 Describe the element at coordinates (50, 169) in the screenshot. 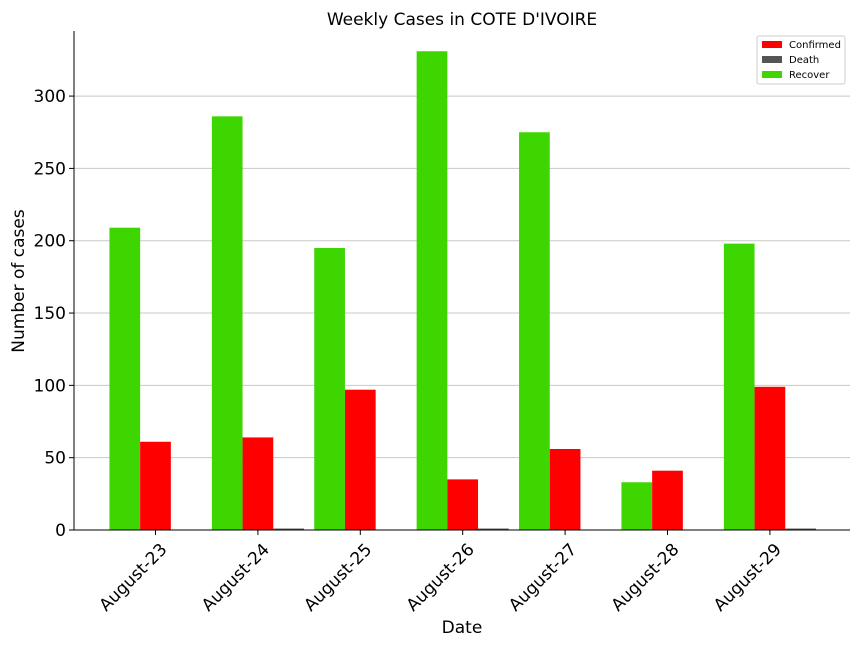

I see `y-tick-label: 250` at that location.